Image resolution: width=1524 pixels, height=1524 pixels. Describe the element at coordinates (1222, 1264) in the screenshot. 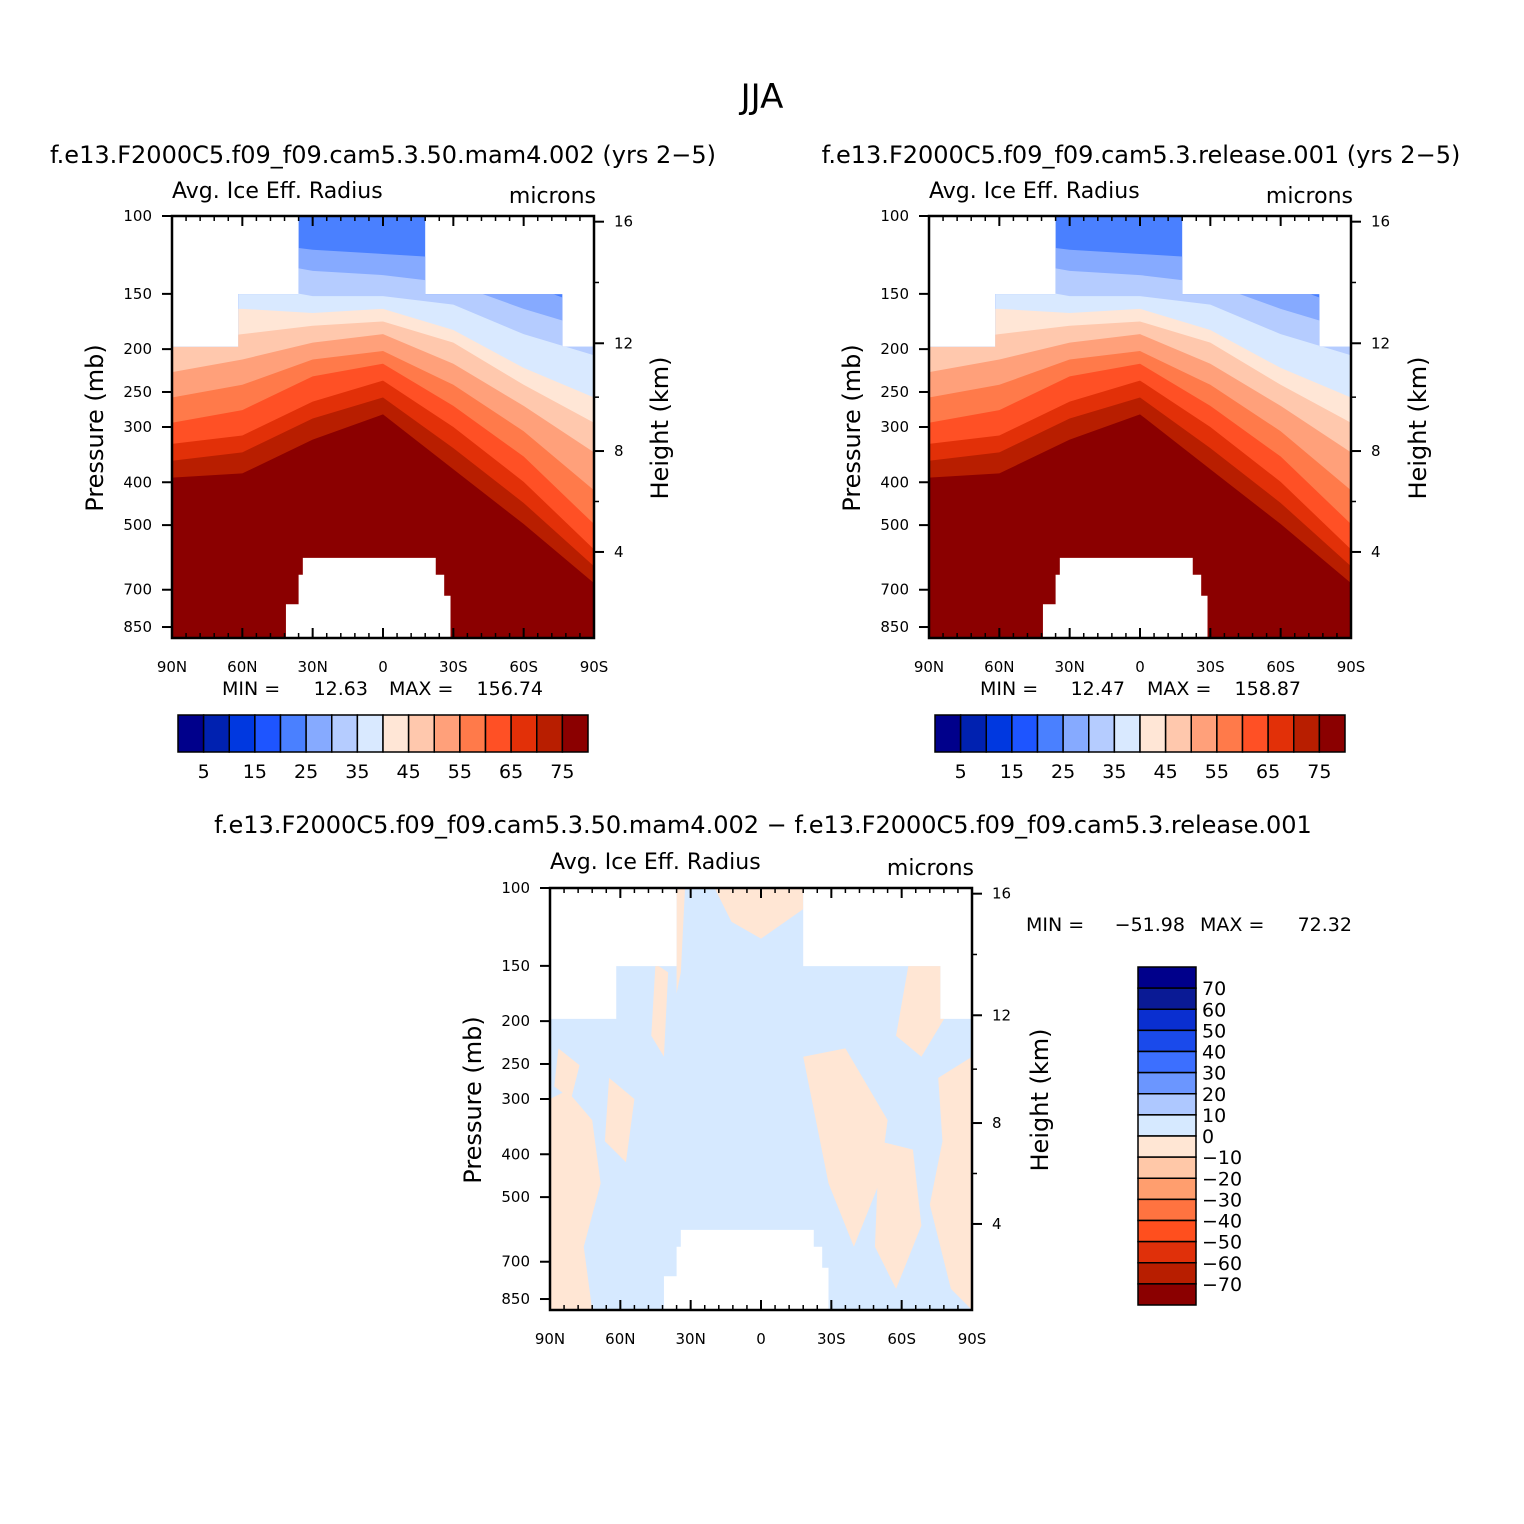

I see `colorbar-label: −60` at that location.